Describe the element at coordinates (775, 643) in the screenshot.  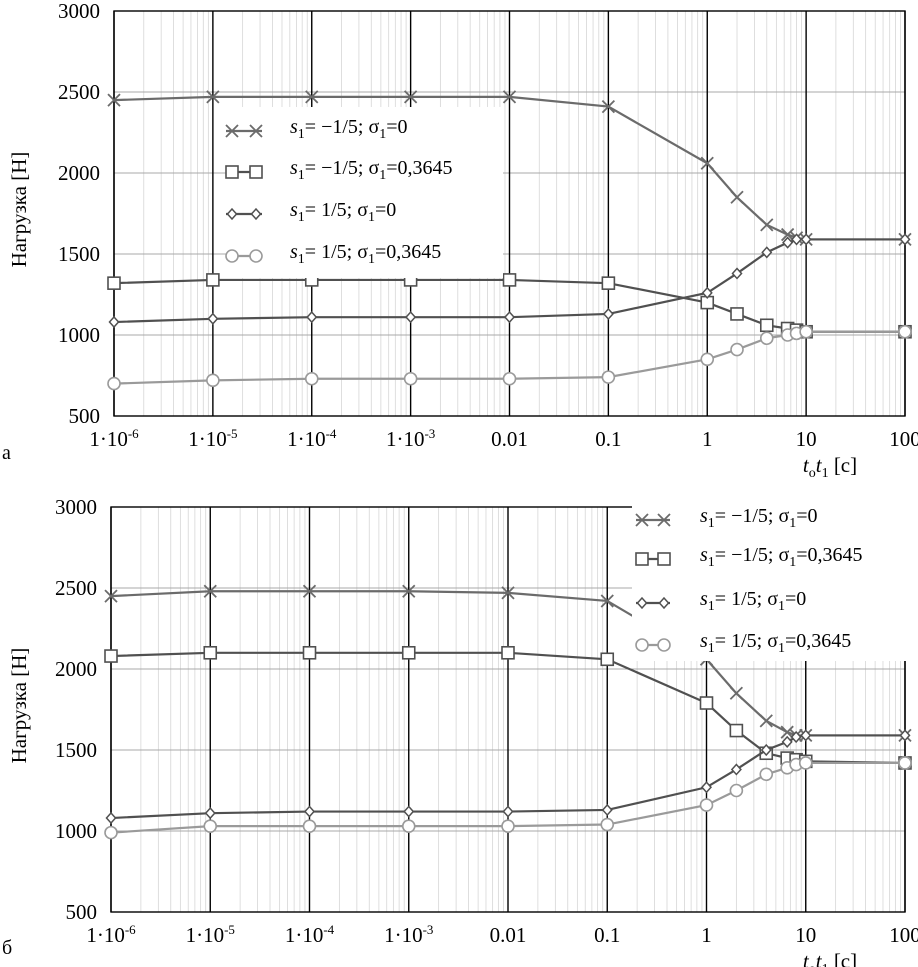
I see `legend-label: s1= 1/5; σ1=0,3645` at that location.